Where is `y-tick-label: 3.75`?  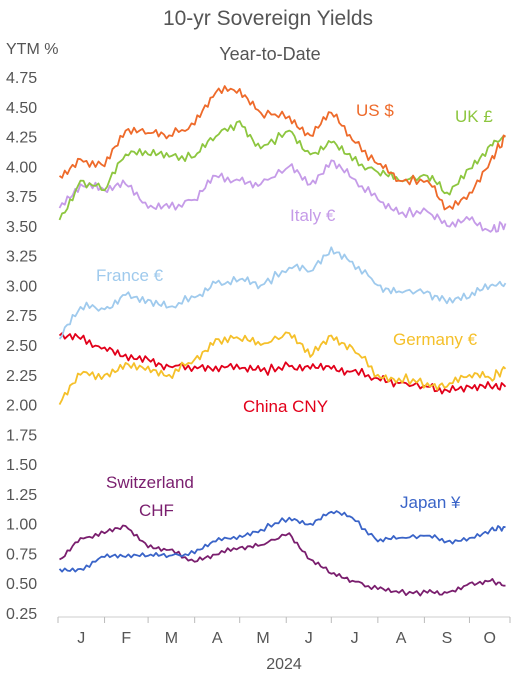 y-tick-label: 3.75 is located at coordinates (21, 197).